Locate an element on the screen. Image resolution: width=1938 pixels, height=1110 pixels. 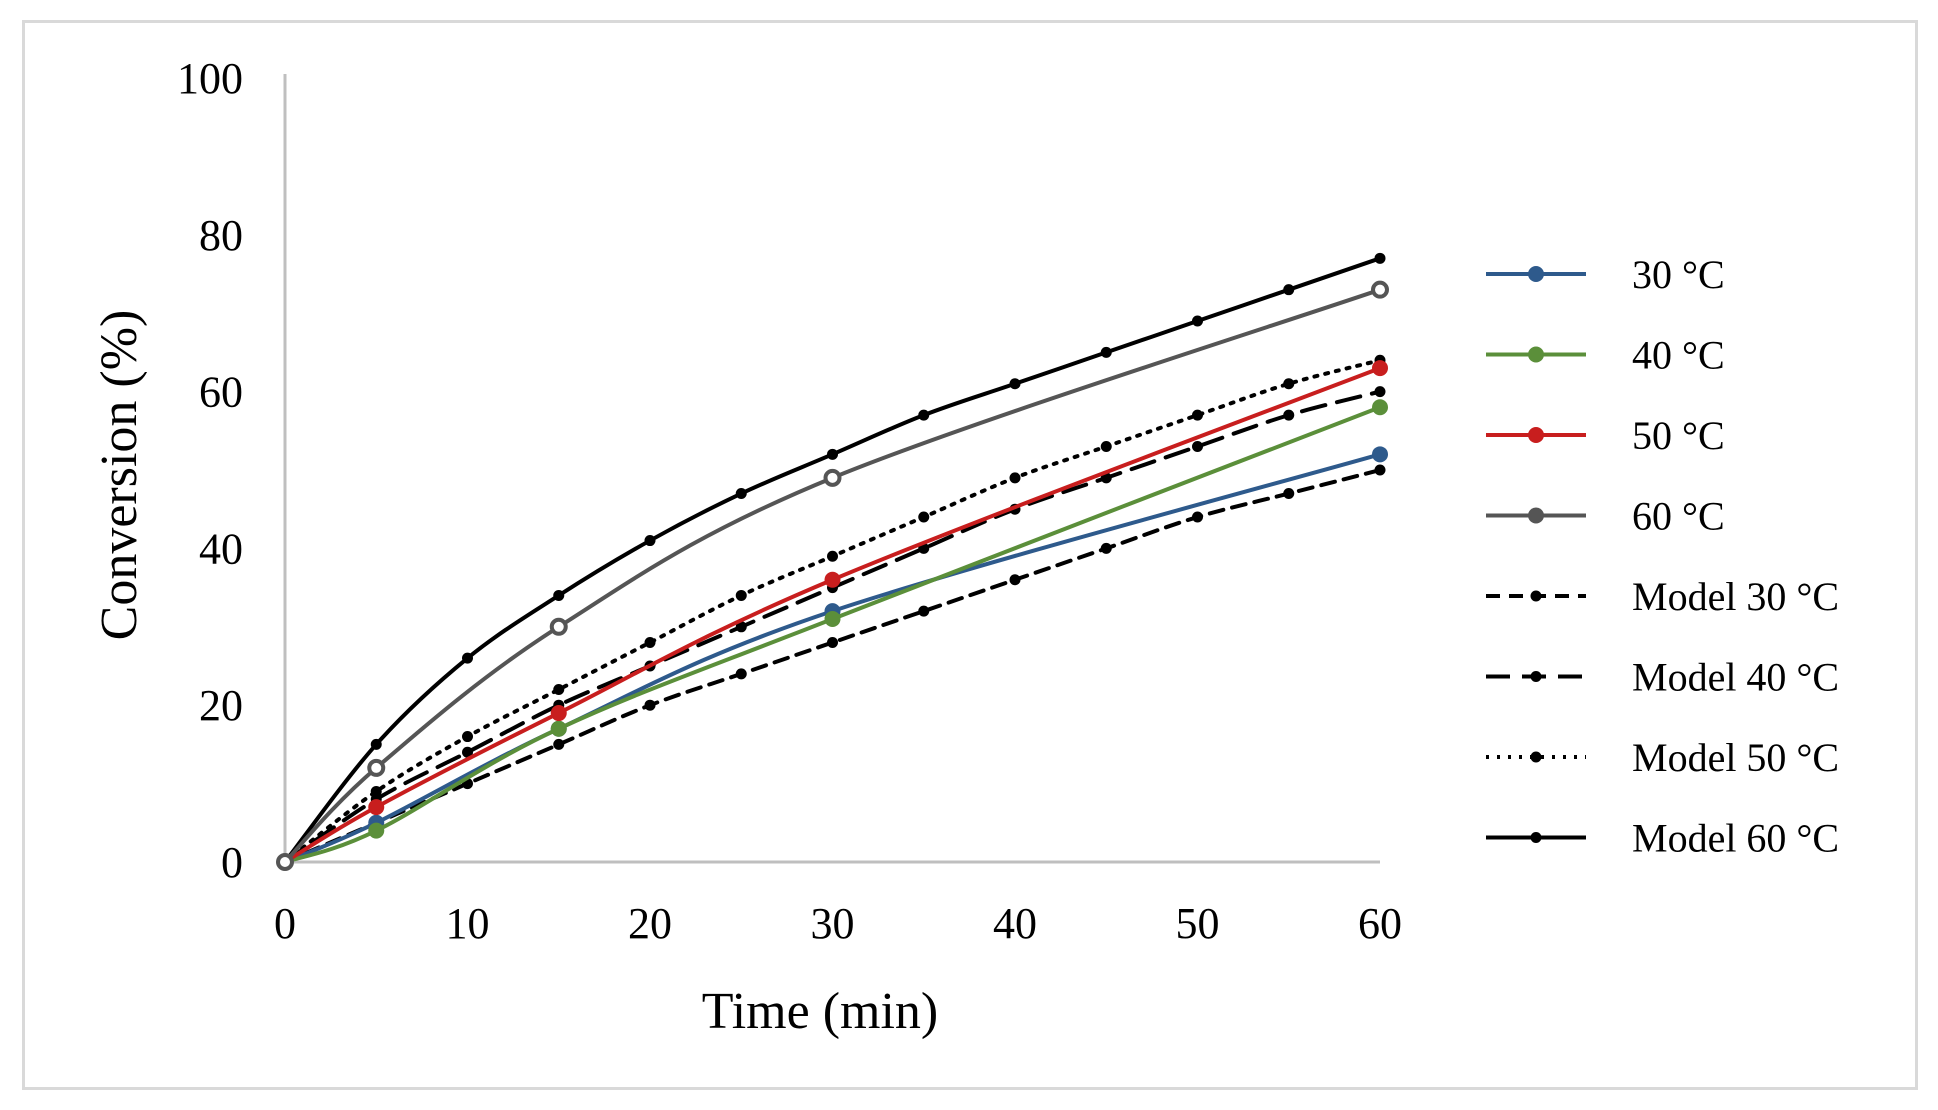
x-tick-label: 0 is located at coordinates (285, 923).